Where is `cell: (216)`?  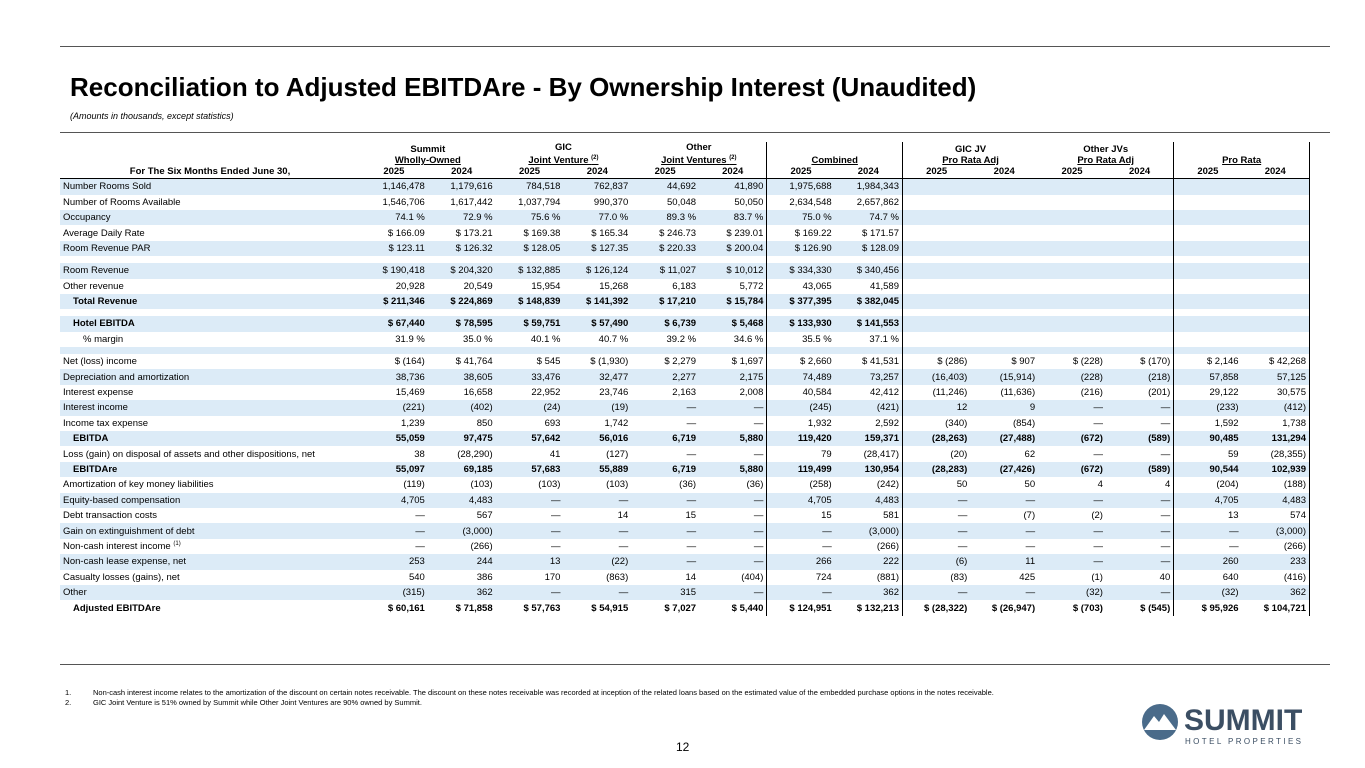 cell: (216) is located at coordinates (1091, 393).